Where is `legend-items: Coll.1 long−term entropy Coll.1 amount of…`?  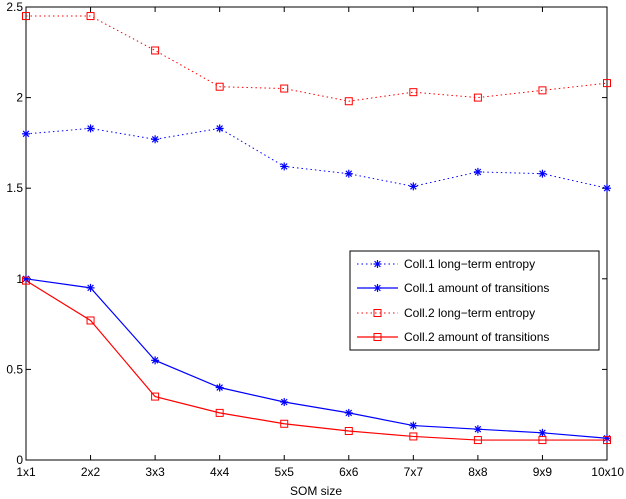 legend-items: Coll.1 long−term entropy Coll.1 amount of… is located at coordinates (453, 300).